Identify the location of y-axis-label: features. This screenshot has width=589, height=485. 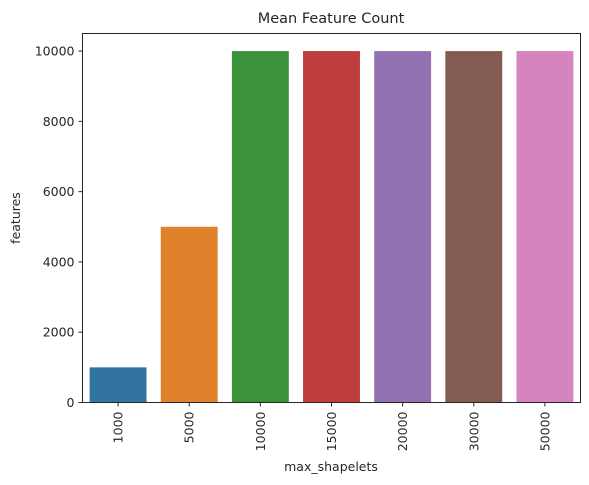
(15, 218).